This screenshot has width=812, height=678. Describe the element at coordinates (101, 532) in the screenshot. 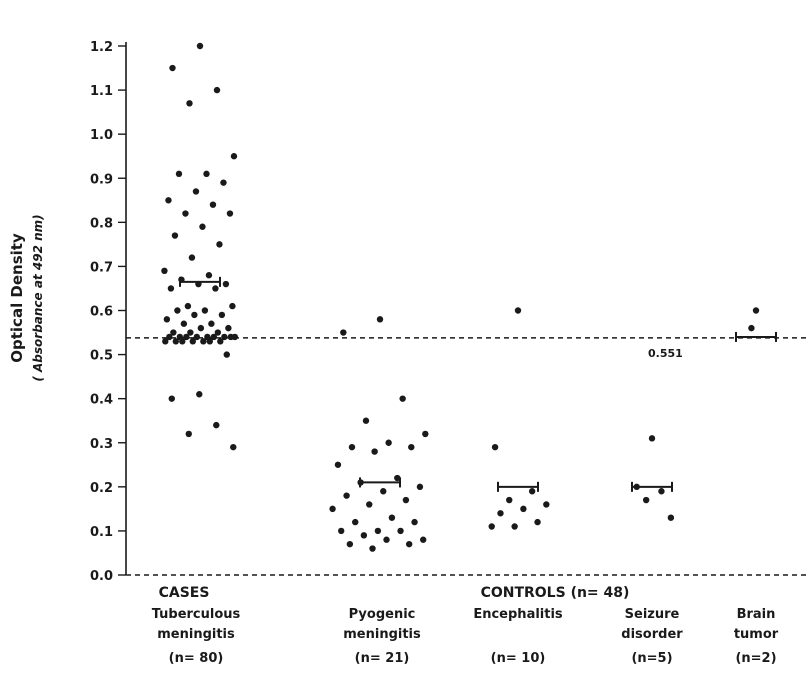

I see `y-tick-label: 0.1` at that location.